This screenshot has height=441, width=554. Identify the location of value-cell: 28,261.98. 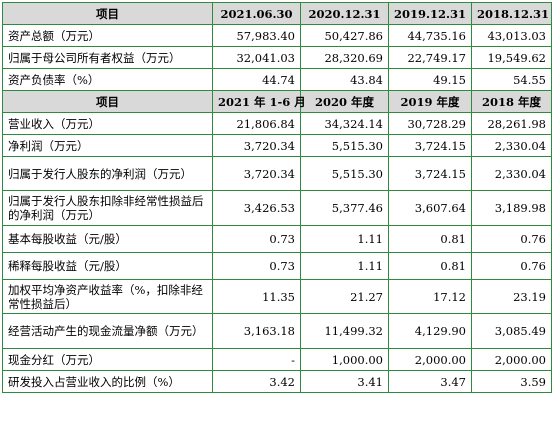
(511, 123).